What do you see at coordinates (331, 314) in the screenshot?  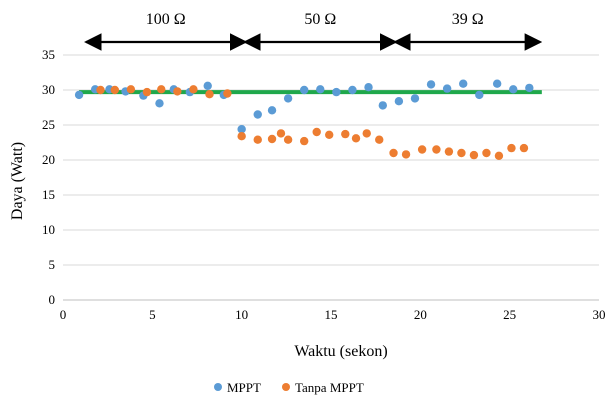 I see `x-tick-label-15: 15` at bounding box center [331, 314].